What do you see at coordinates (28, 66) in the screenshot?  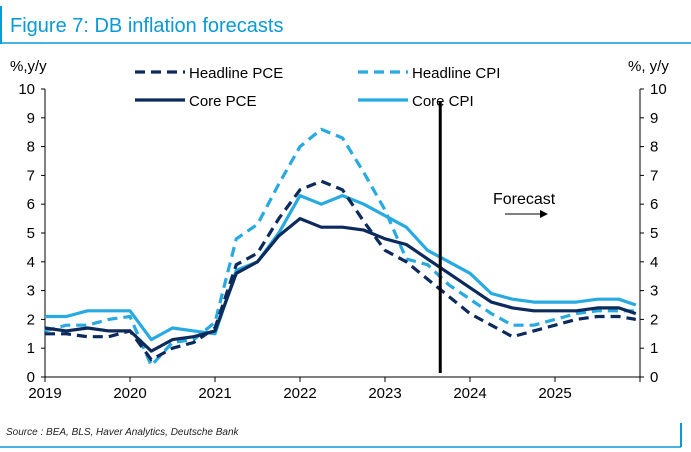 I see `y-axis-label-left: %,y/y` at bounding box center [28, 66].